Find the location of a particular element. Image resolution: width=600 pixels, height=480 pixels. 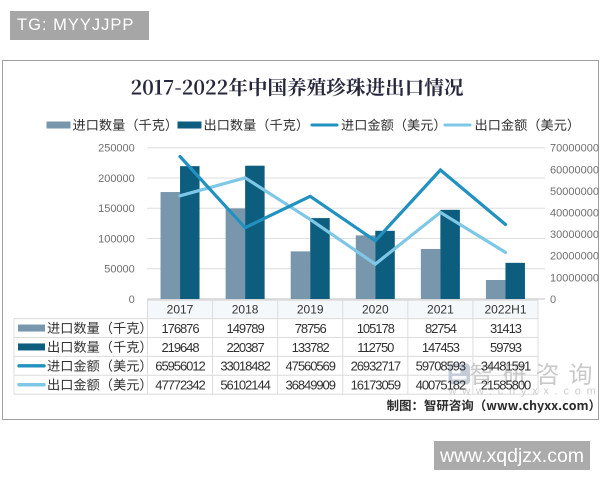

svg-text: 70000000 is located at coordinates (574, 149).